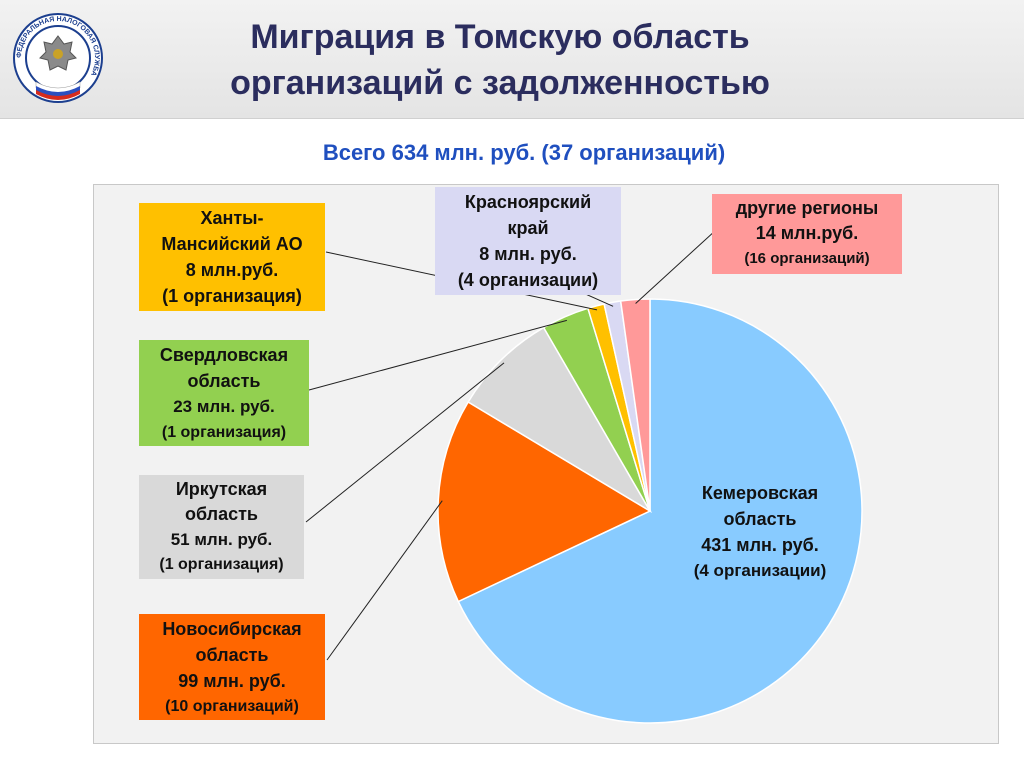 The width and height of the screenshot is (1024, 768). Describe the element at coordinates (232, 706) in the screenshot. I see `slice-label-line: (10 организаций)` at that location.